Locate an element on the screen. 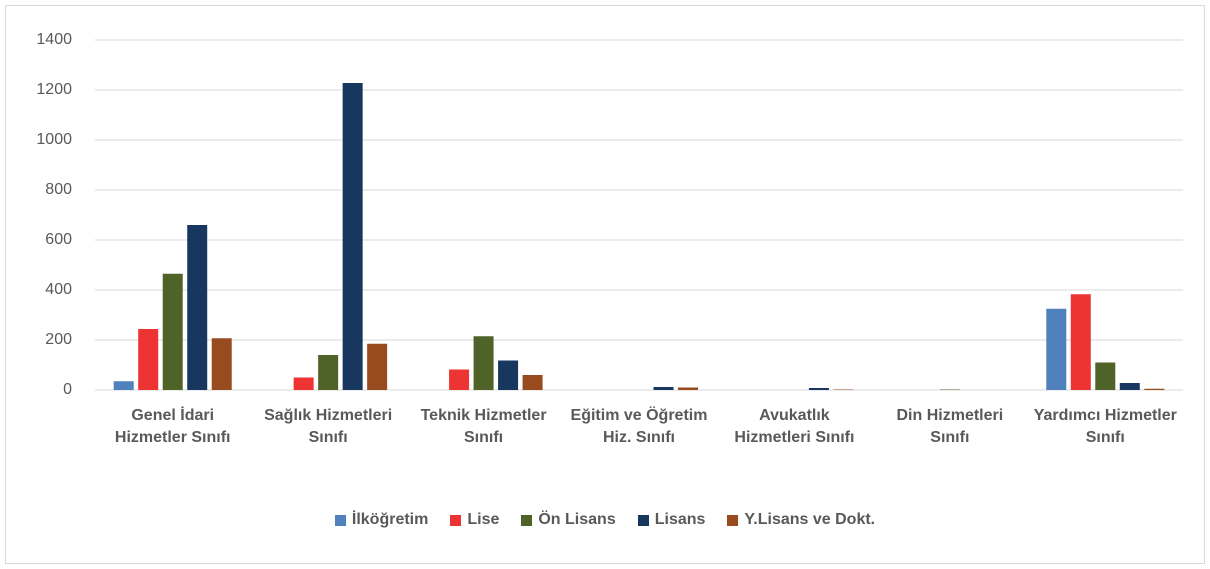 This screenshot has width=1210, height=569. x-tick-label: Avukatlık Hizmetleri Sınıfı is located at coordinates (794, 426).